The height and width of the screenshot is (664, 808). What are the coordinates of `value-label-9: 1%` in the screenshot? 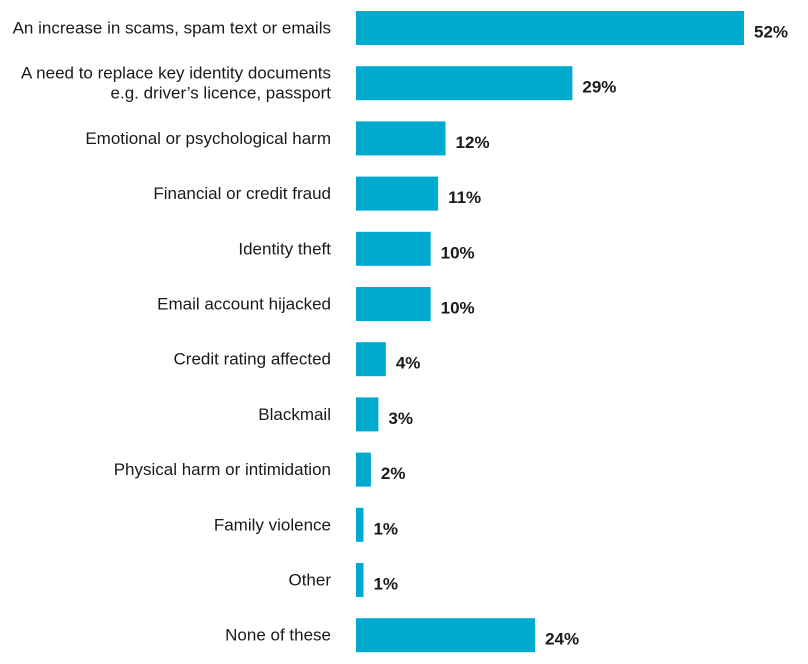 It's located at (385, 528).